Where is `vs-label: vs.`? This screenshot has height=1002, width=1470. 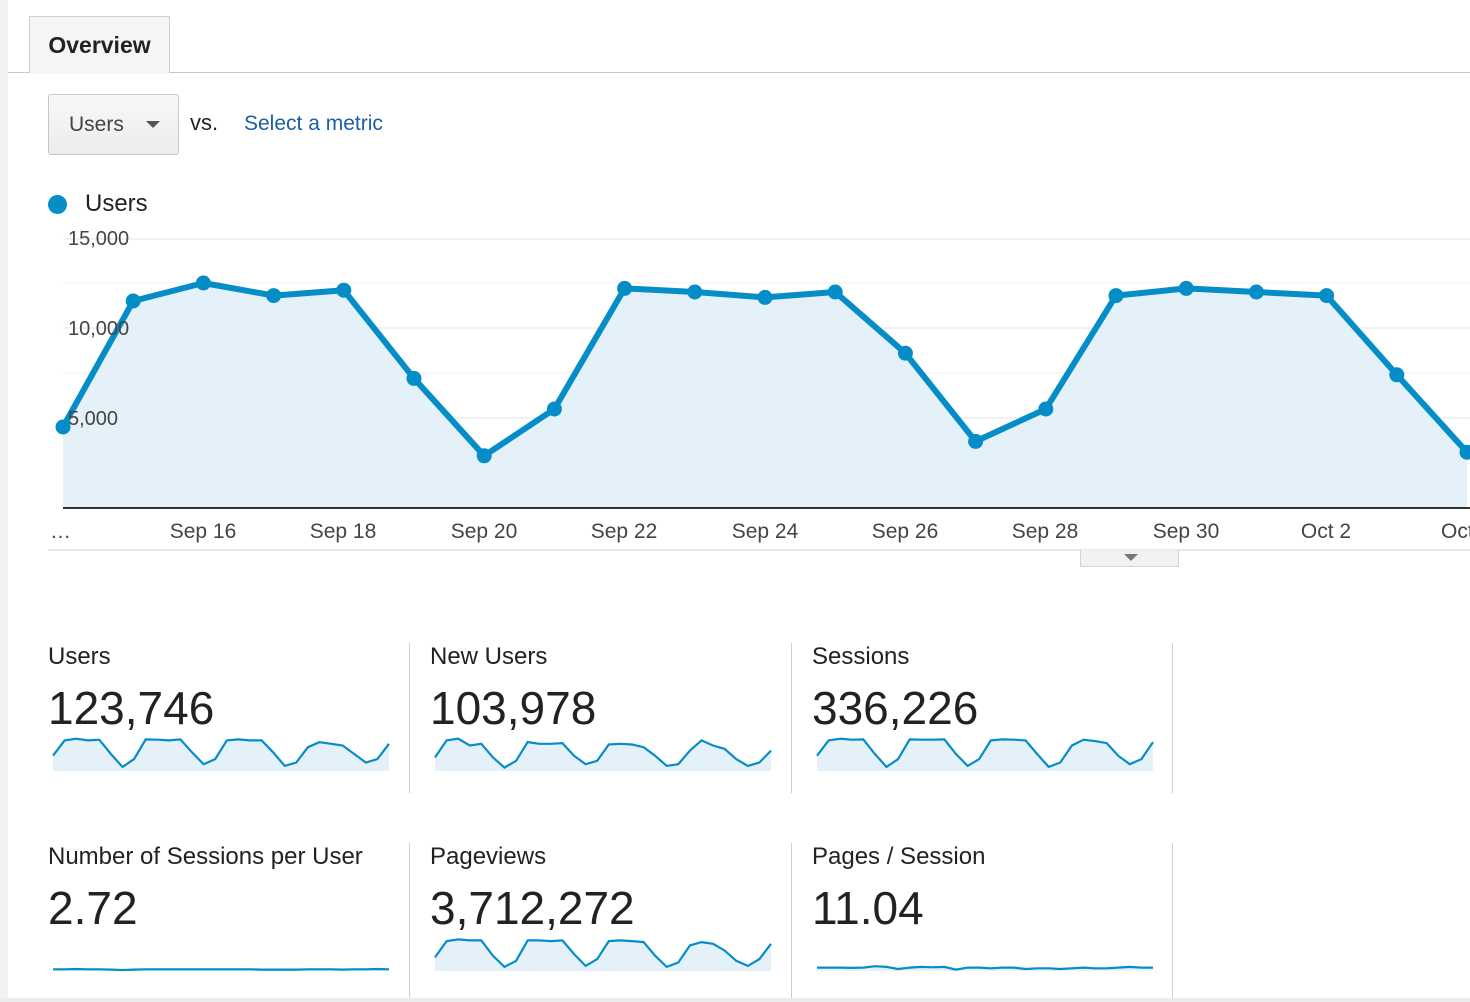 vs-label: vs. is located at coordinates (204, 122).